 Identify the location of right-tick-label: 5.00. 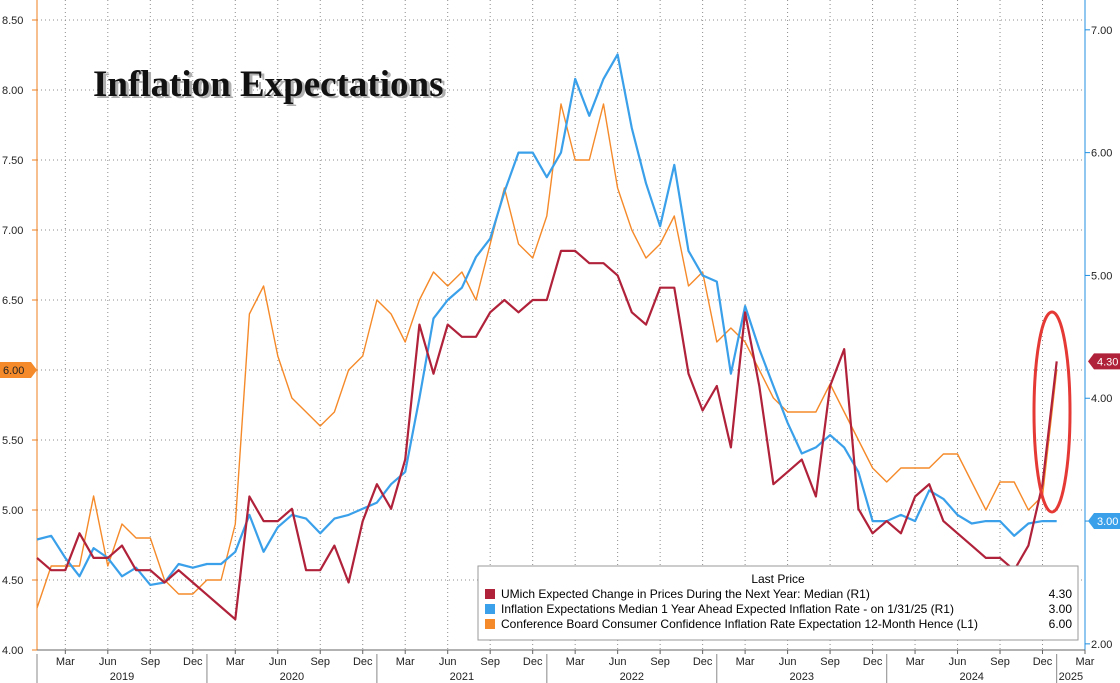
(1101, 276).